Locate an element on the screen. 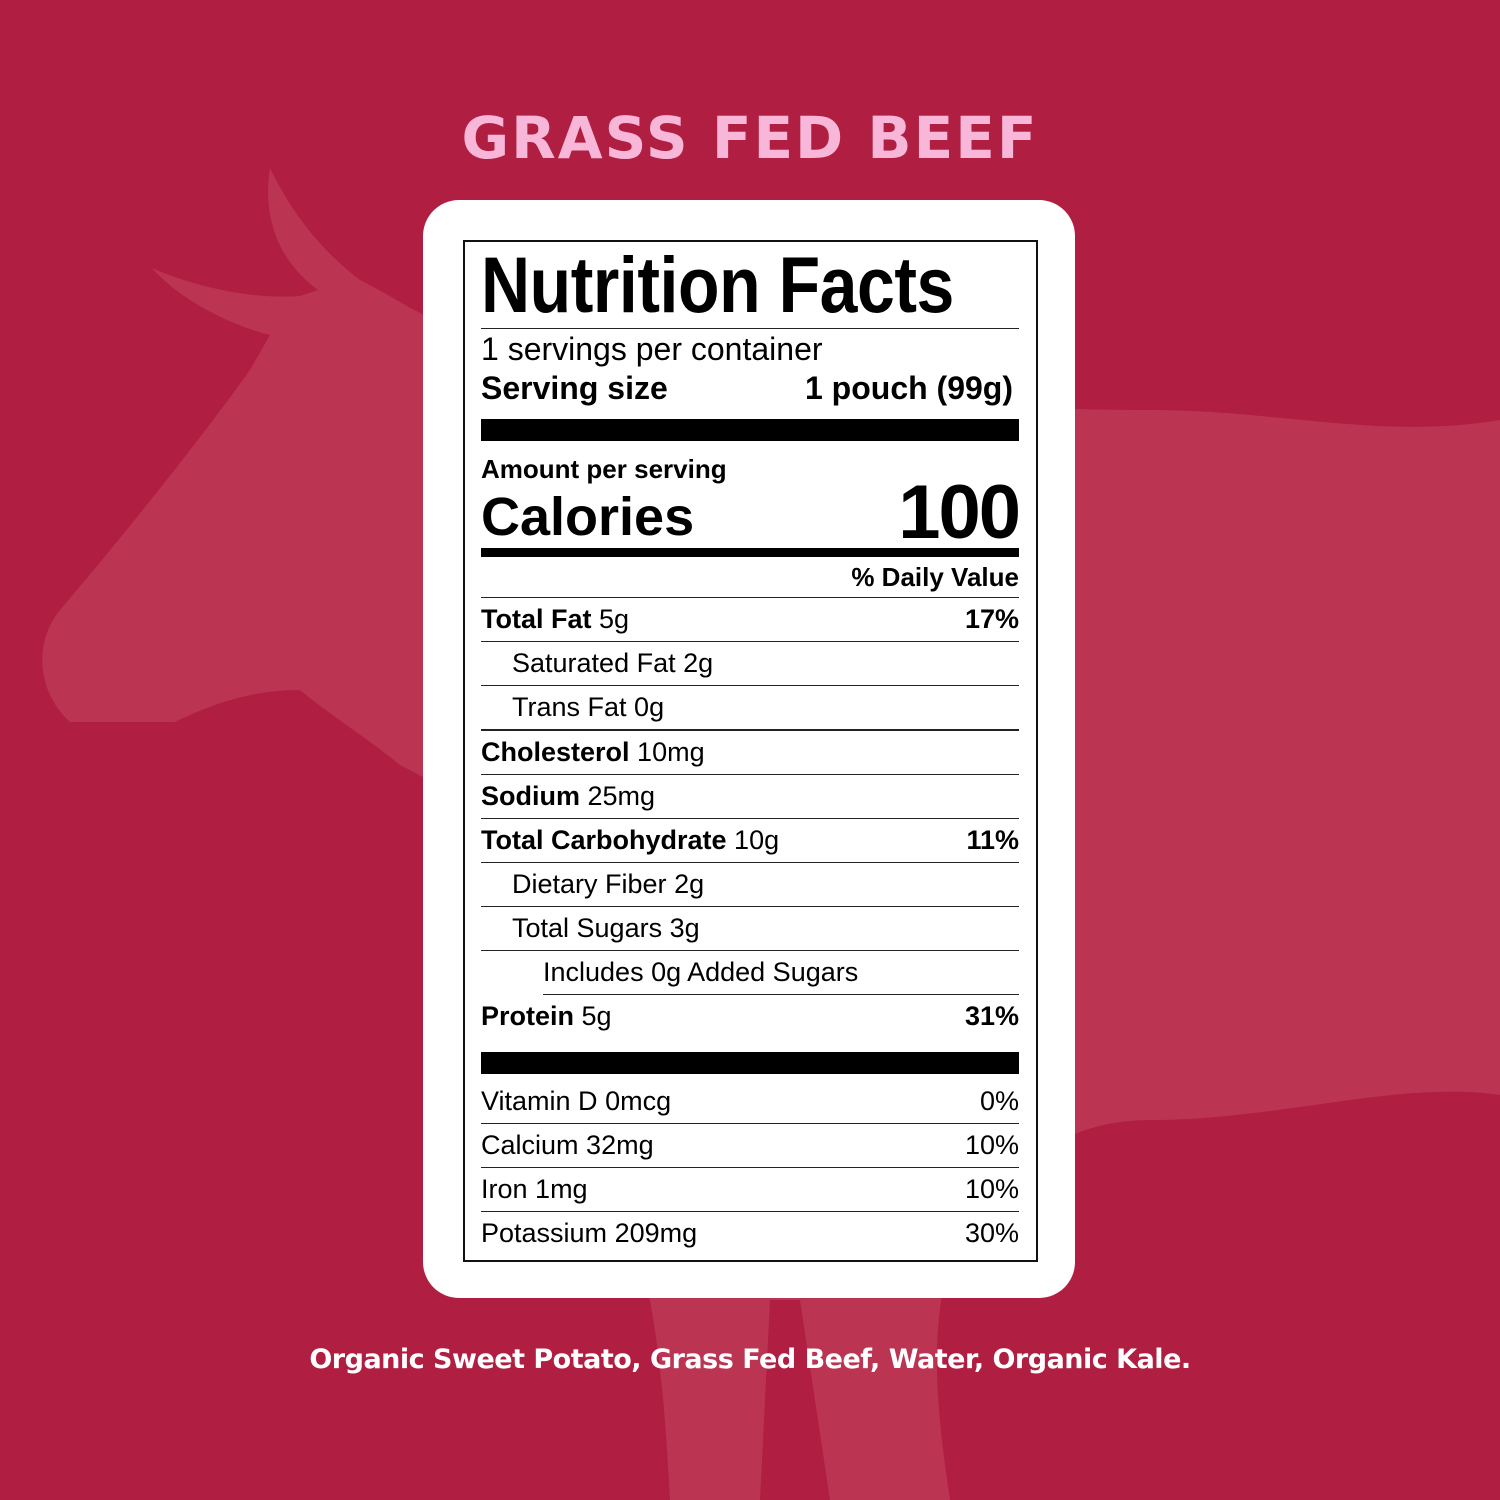 The height and width of the screenshot is (1500, 1500). vitamin-label: Vitamin D 0mcg is located at coordinates (576, 1101).